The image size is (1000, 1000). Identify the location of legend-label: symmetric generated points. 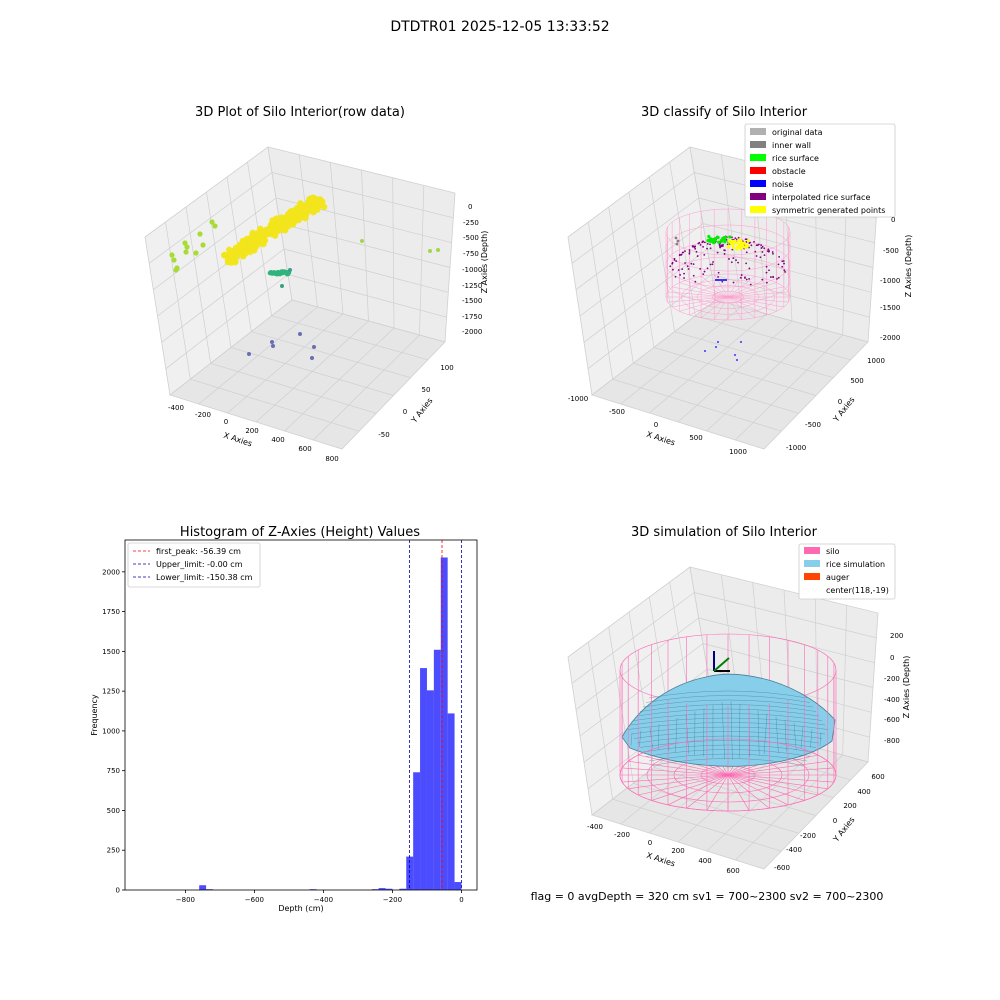
(828, 210).